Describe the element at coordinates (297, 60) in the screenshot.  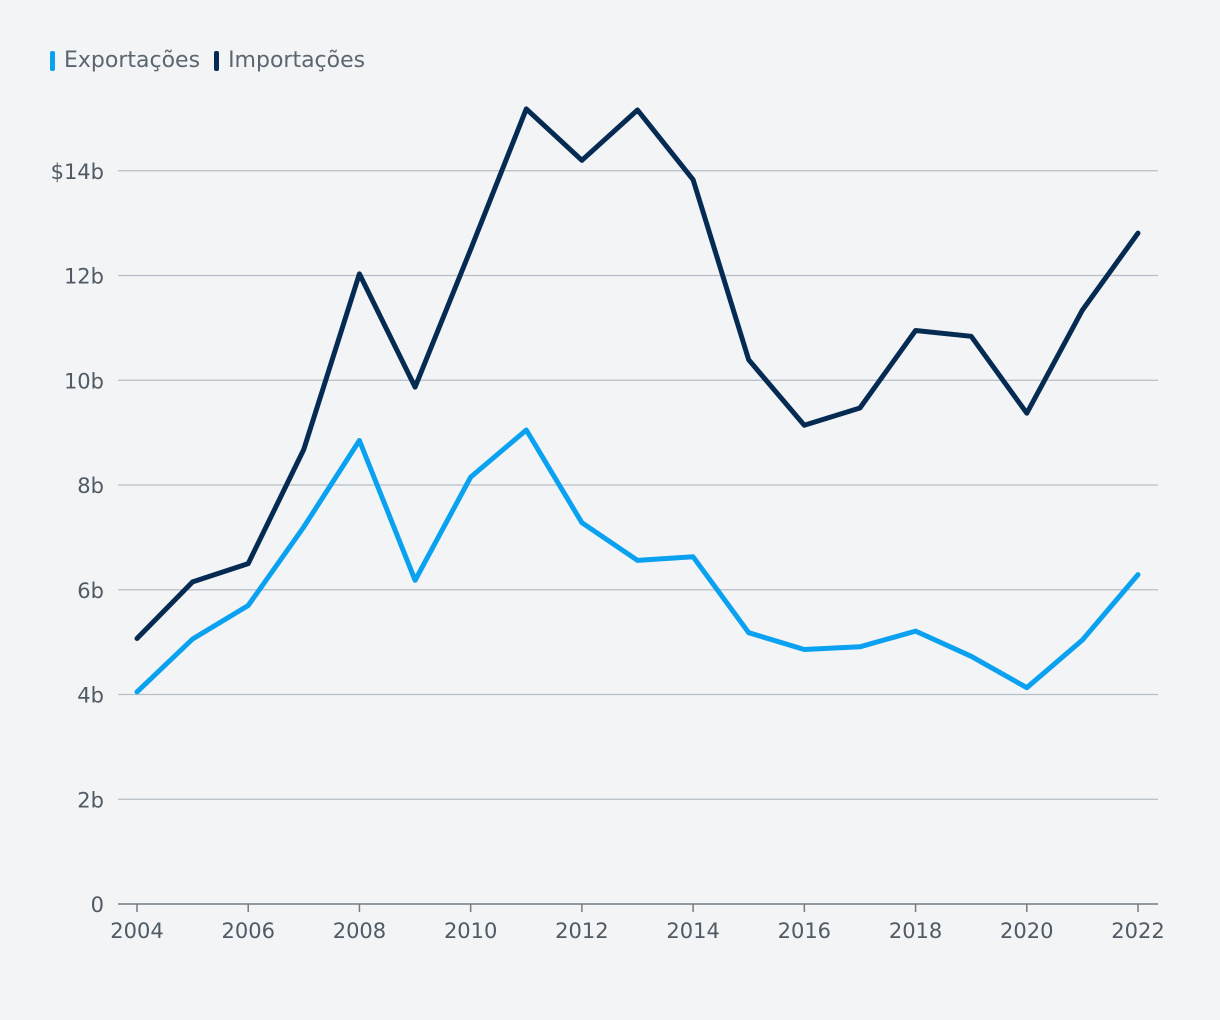
I see `legend-label-importacoes: Importações` at that location.